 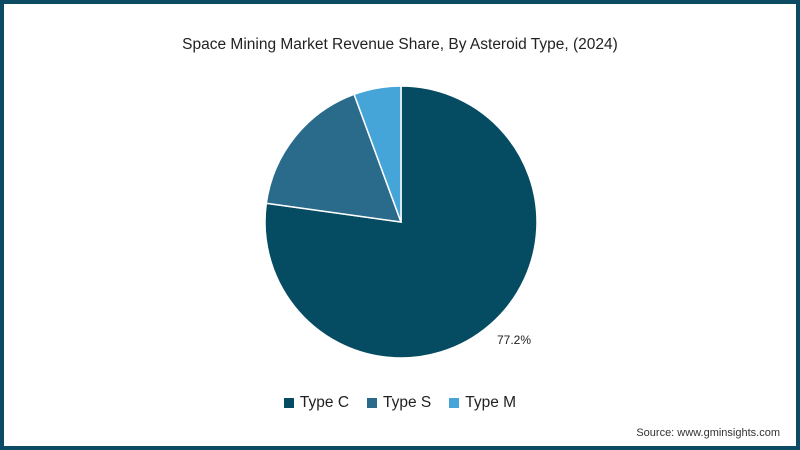 What do you see at coordinates (708, 433) in the screenshot?
I see `source-note: Source: www.gminsights.com` at bounding box center [708, 433].